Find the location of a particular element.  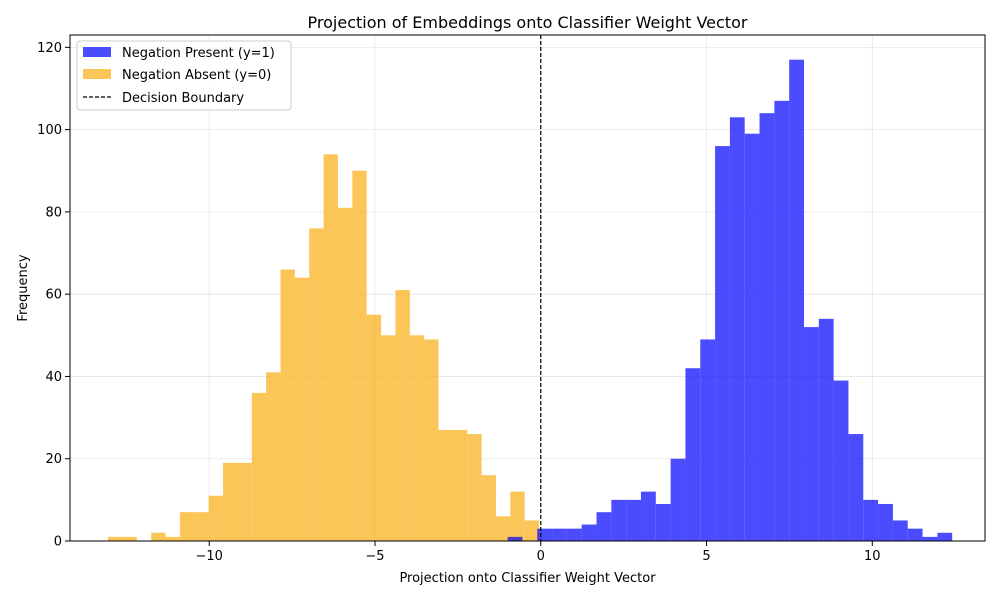

x-tick-label: 5 is located at coordinates (706, 556).